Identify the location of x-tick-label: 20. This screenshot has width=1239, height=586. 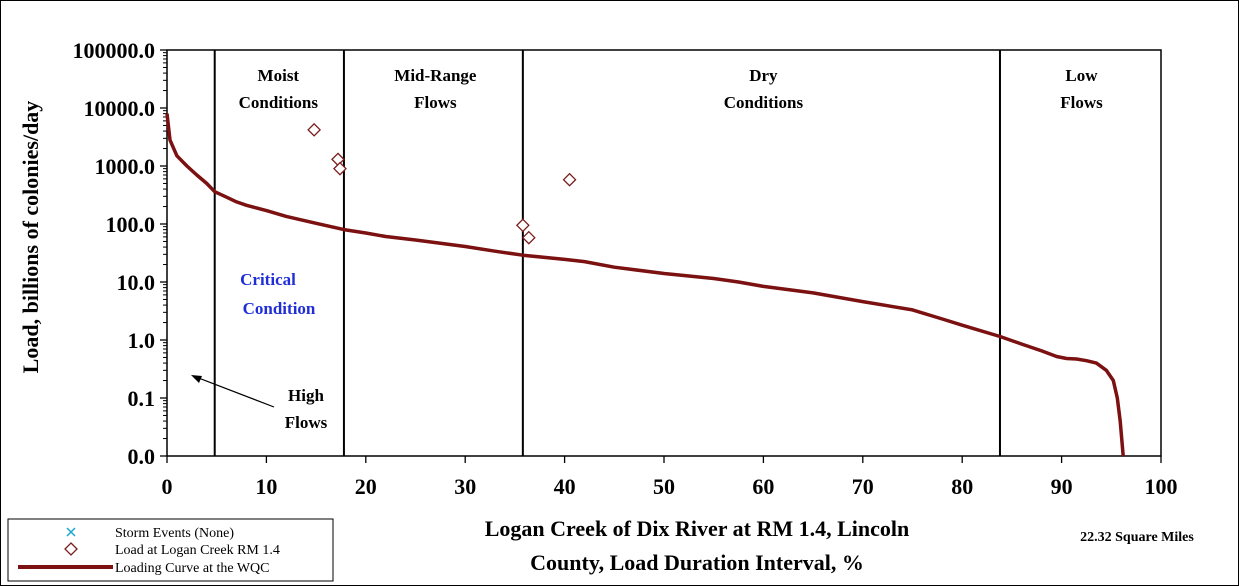
(366, 486).